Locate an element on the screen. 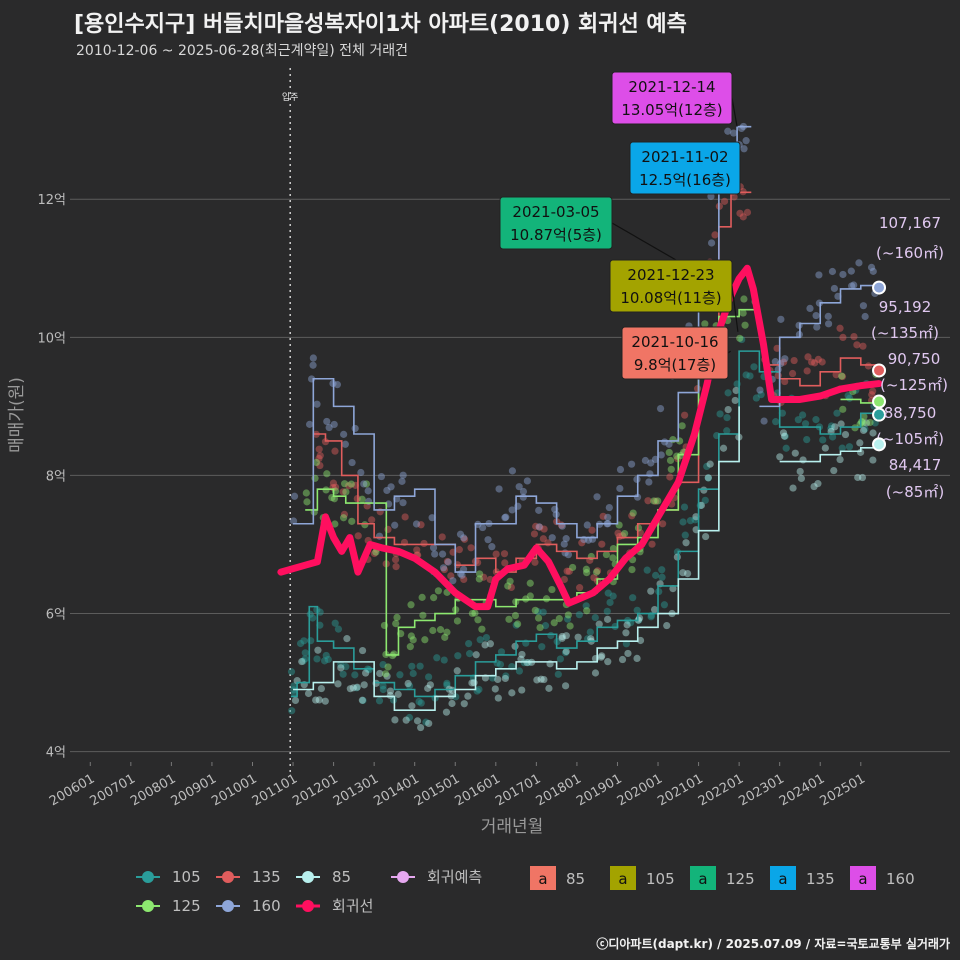 This screenshot has width=960, height=960. x-axis-label: 거래년월 is located at coordinates (512, 827).